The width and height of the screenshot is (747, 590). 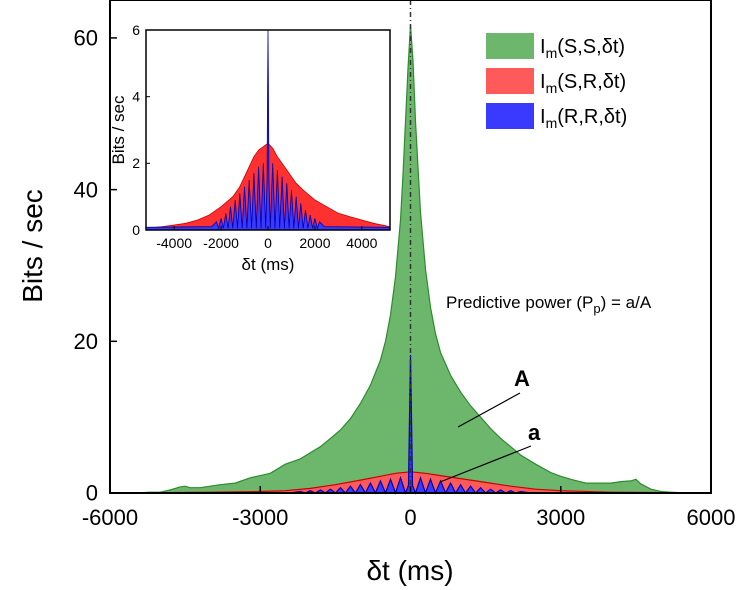 I want to click on inset-x-tick-label: 0, so click(x=268, y=243).